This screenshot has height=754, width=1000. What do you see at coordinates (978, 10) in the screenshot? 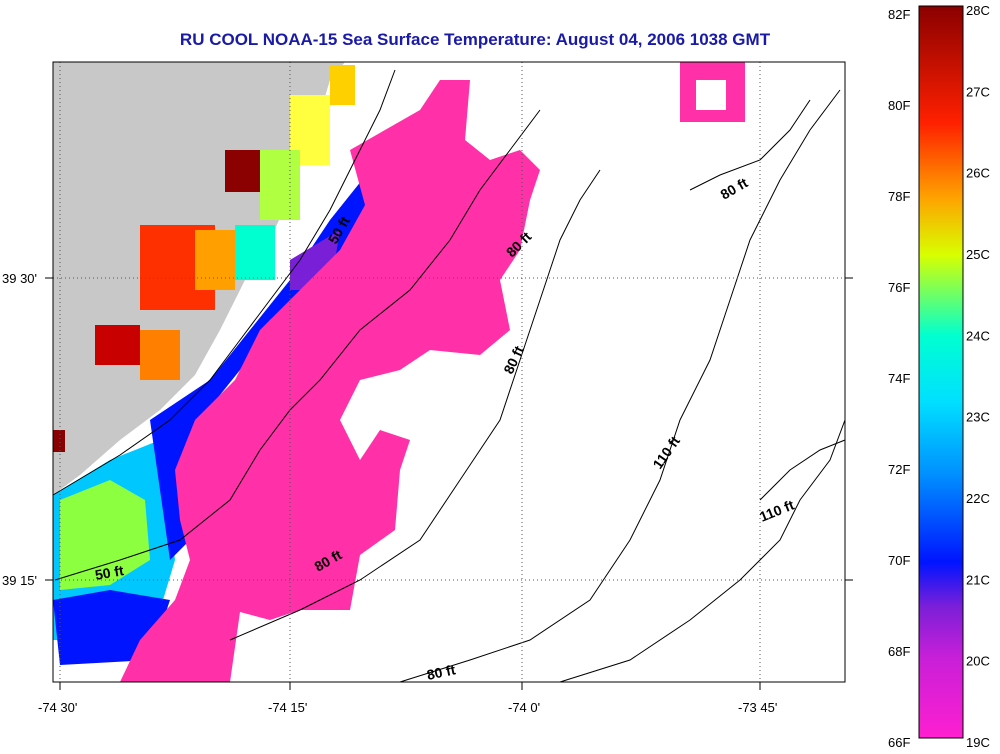
I see `colorbar-c-label: 28C` at bounding box center [978, 10].